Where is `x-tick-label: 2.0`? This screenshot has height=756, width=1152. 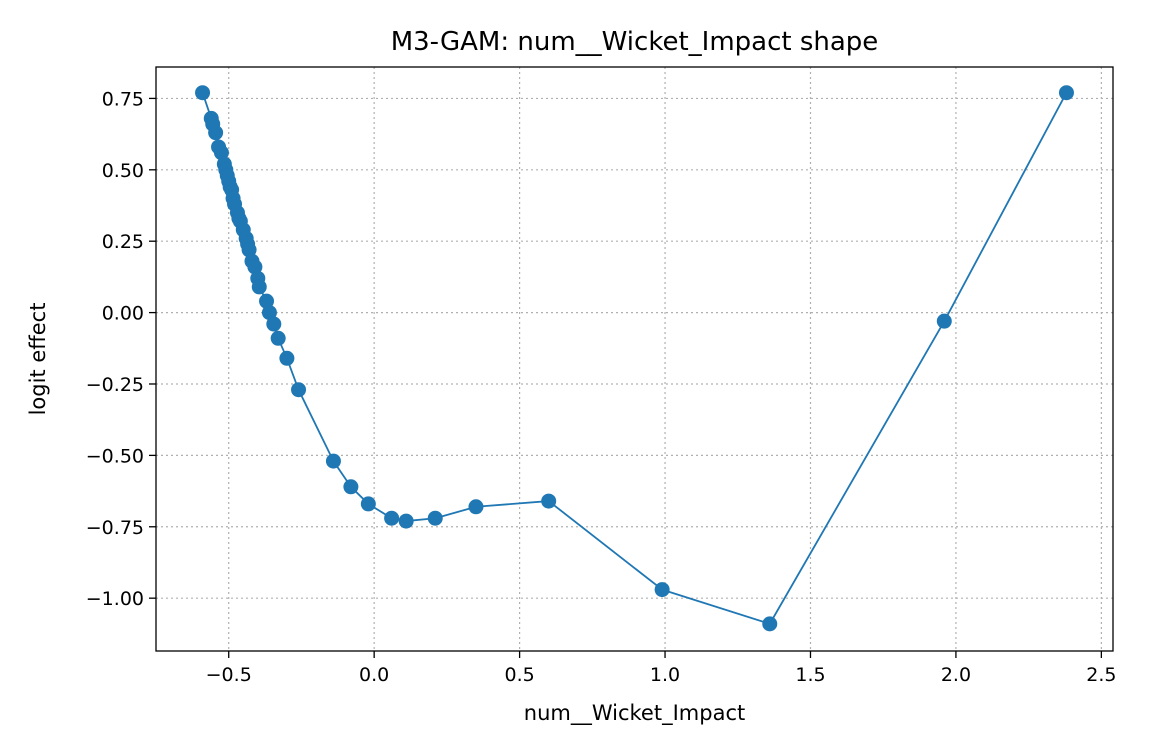
x-tick-label: 2.0 is located at coordinates (956, 675).